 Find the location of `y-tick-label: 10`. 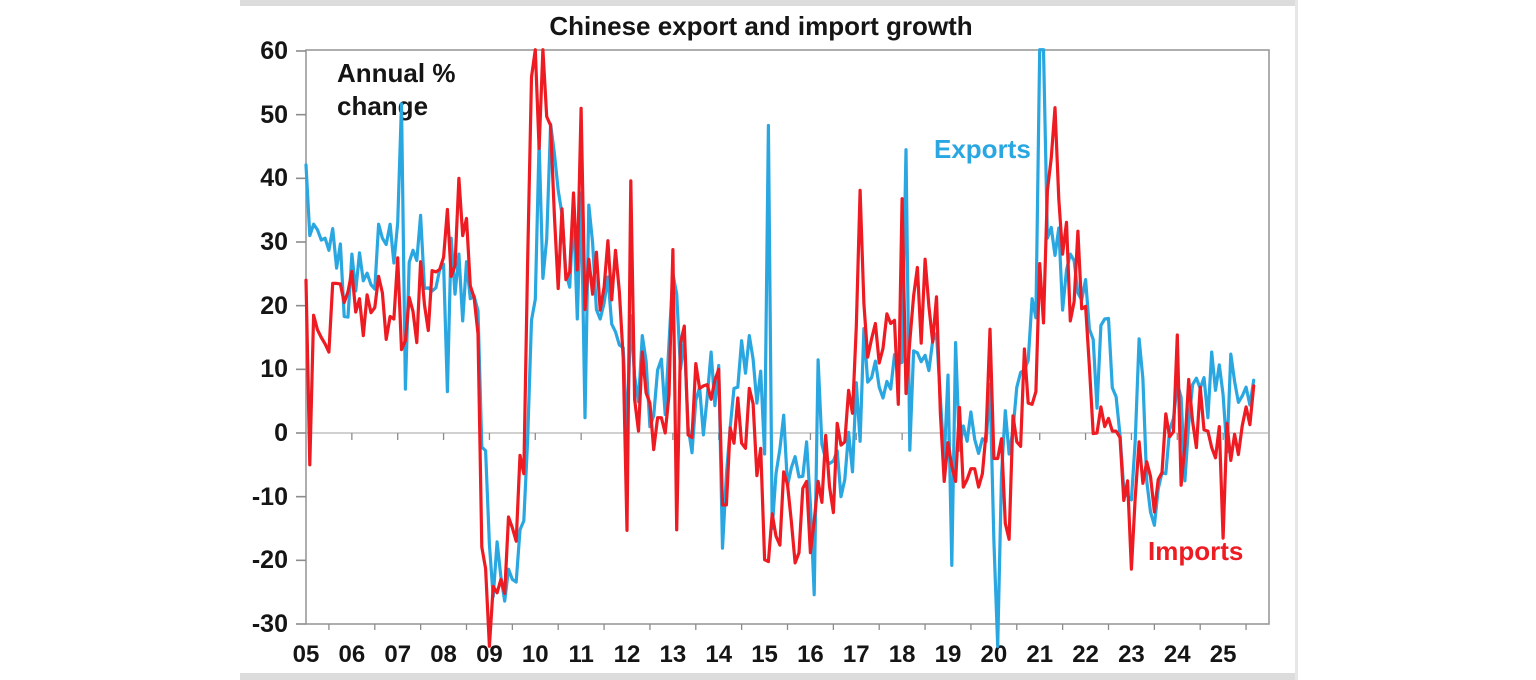

y-tick-label: 10 is located at coordinates (274, 369).